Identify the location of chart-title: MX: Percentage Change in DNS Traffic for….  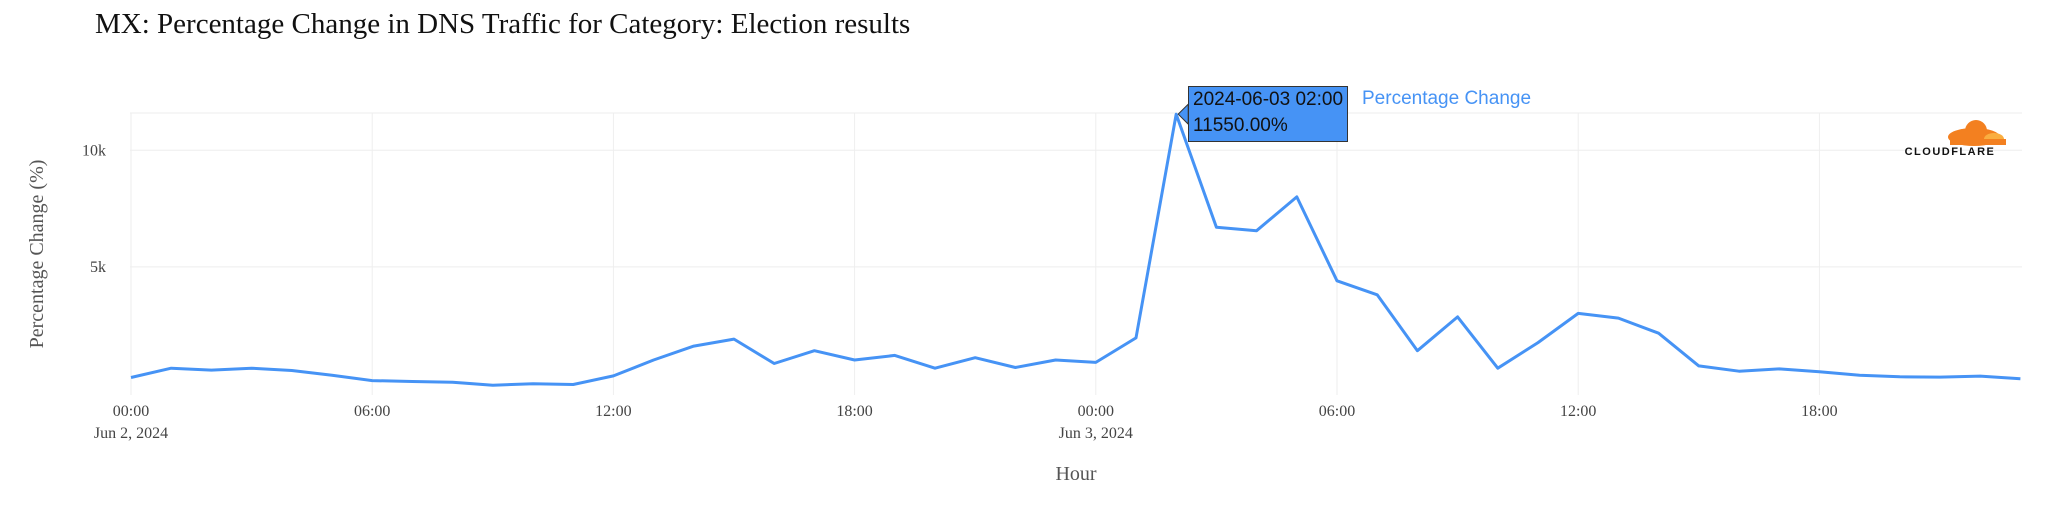
(503, 24).